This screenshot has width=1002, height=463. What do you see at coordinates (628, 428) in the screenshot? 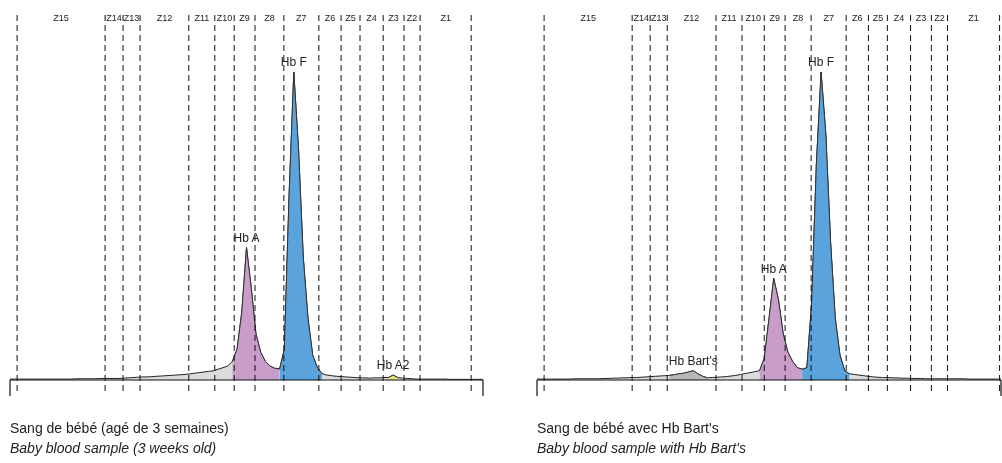
I see `text: Sang de bébé avec Hb Bart's` at bounding box center [628, 428].